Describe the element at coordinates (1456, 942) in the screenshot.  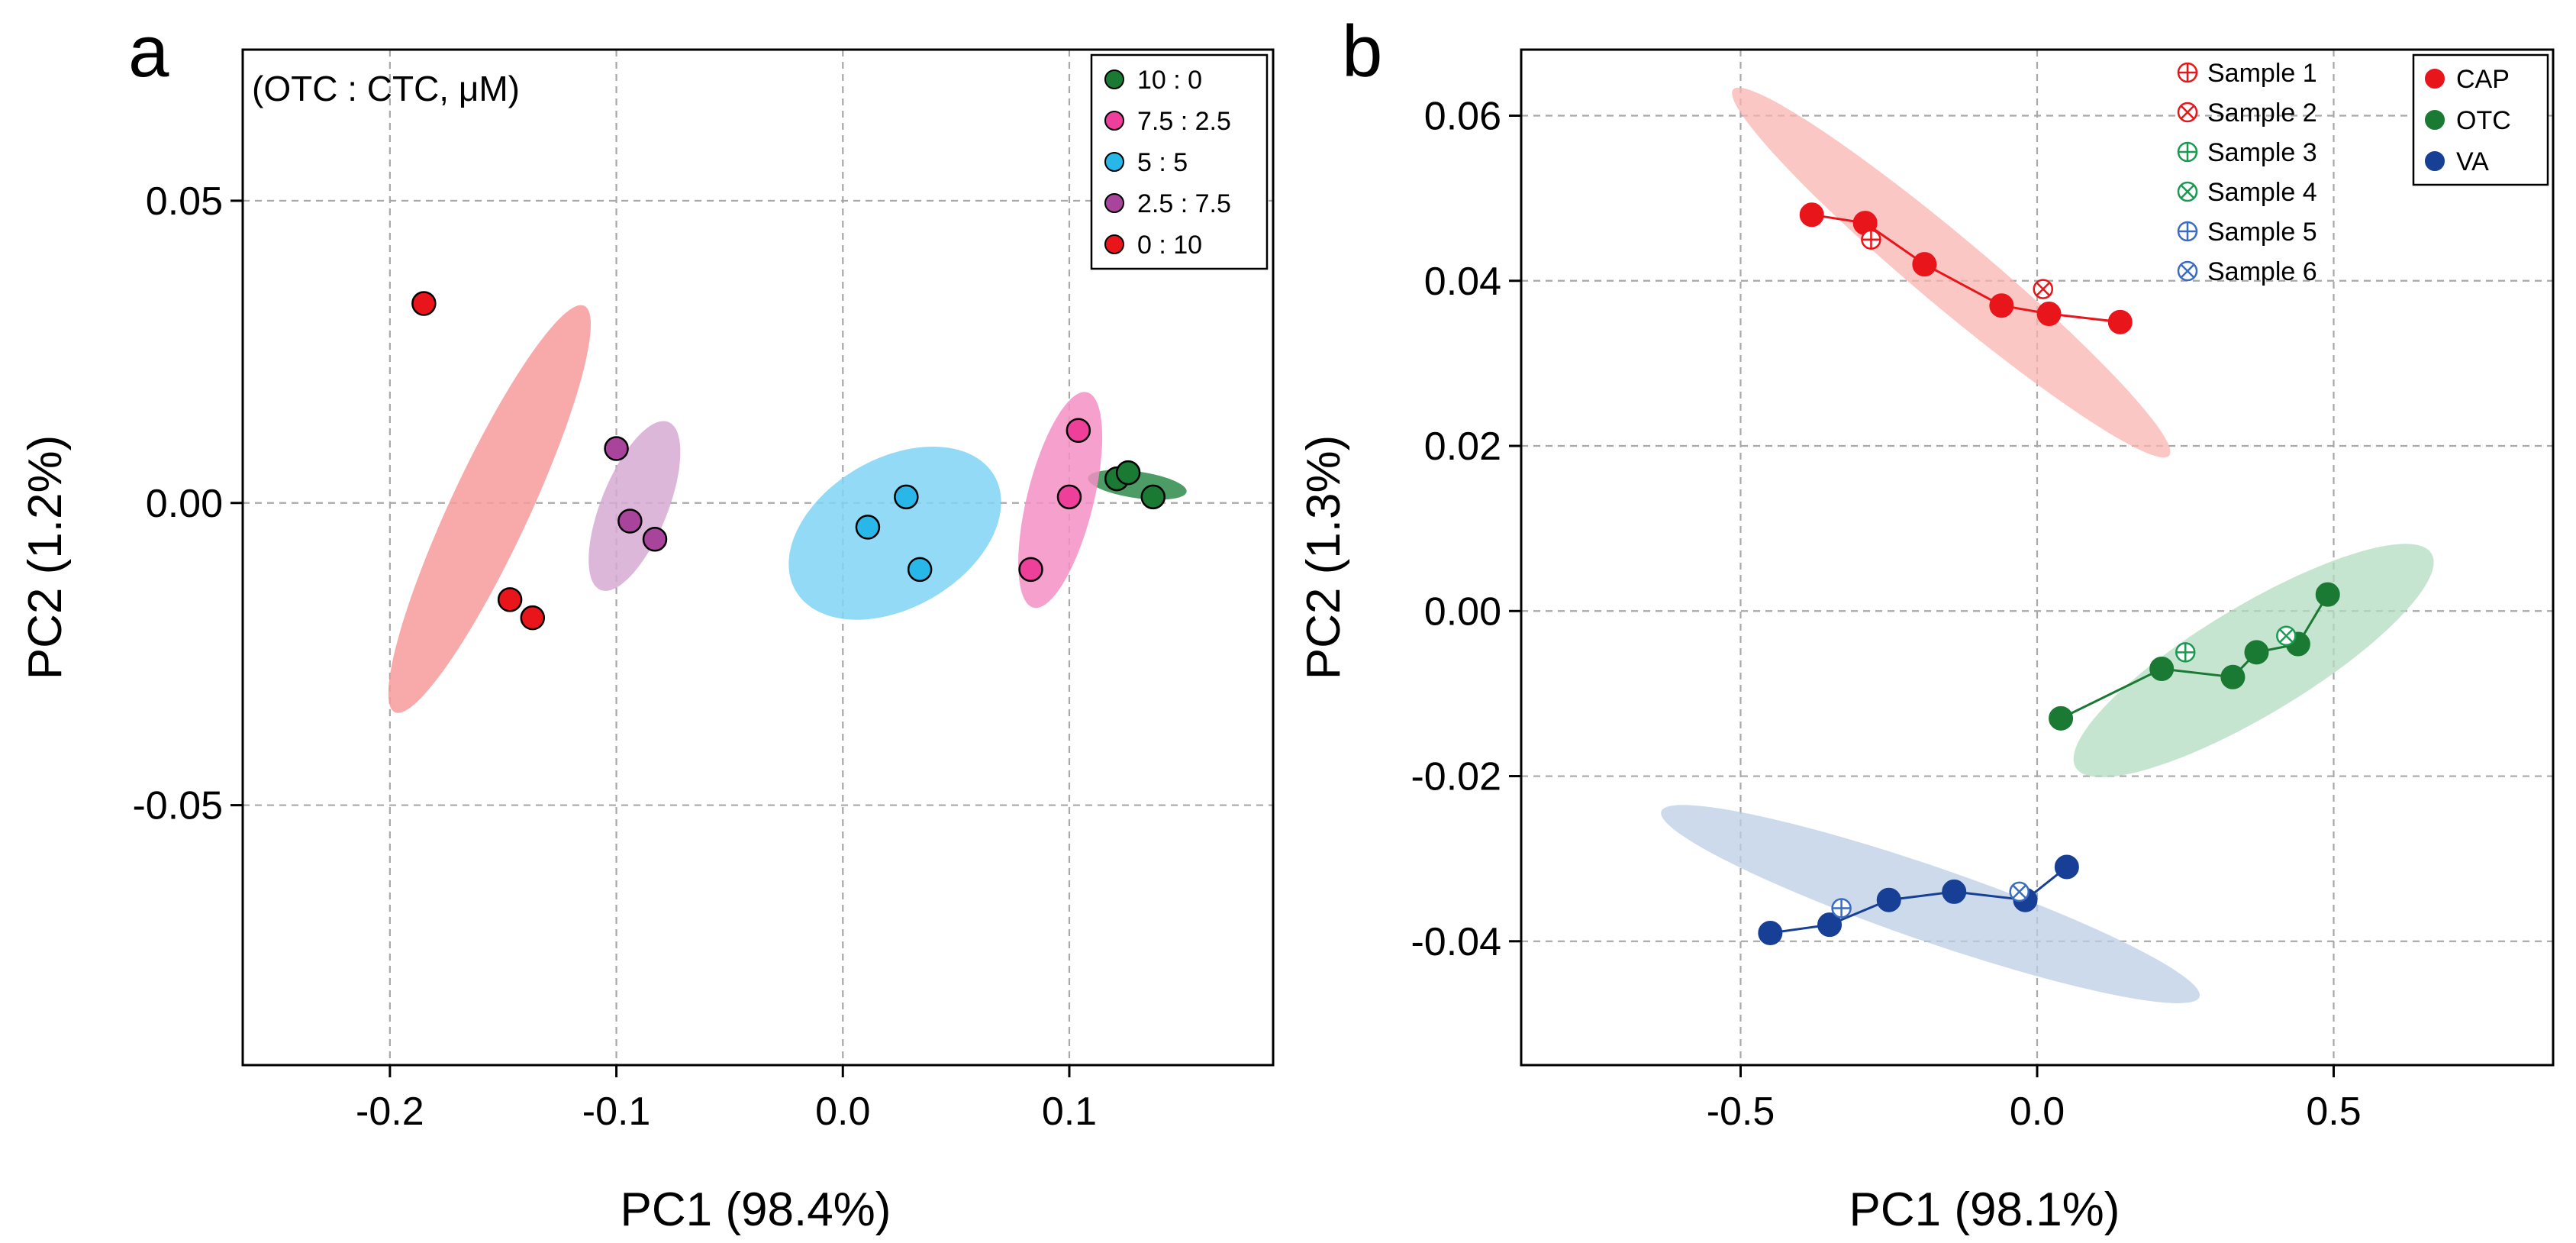
I see `y-tick-label: -0.04` at that location.